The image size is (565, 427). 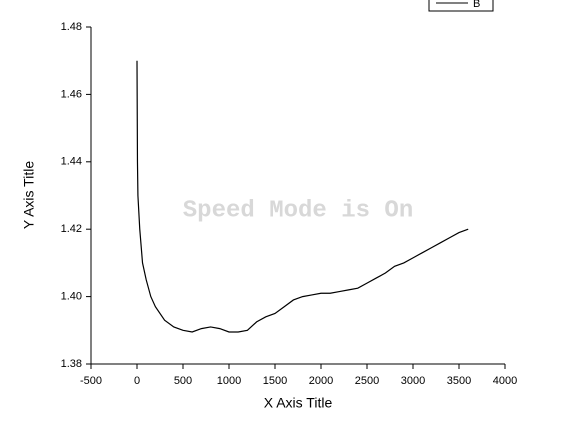 I want to click on x-tick-label: 2500, so click(x=367, y=381).